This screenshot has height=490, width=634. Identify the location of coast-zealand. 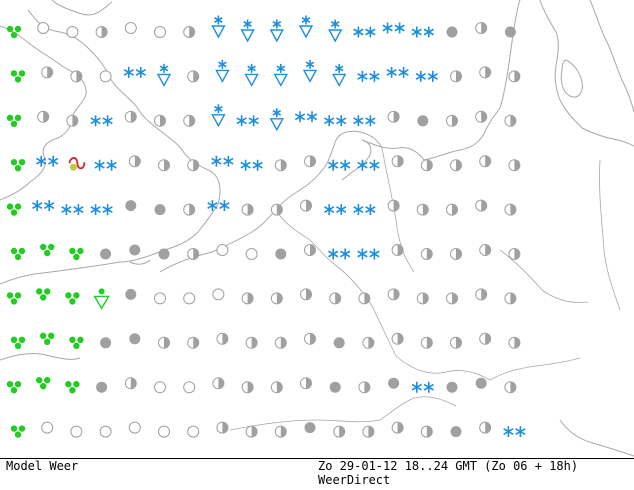
(571, 78).